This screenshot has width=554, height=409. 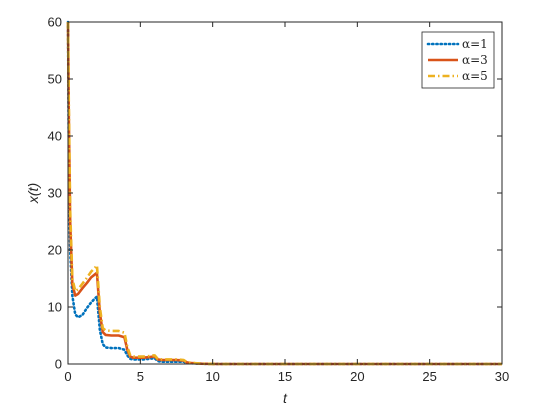 I want to click on y-tick-label: 40, so click(x=55, y=136).